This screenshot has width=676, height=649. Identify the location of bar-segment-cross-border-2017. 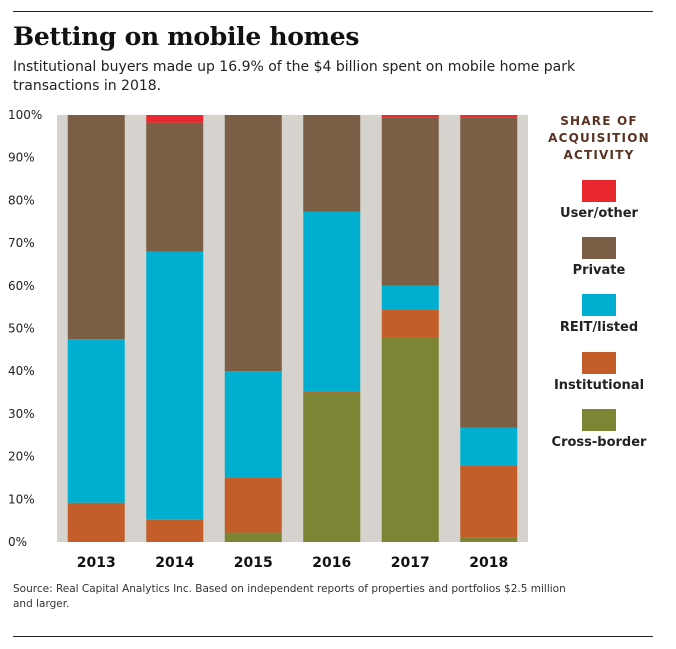
(410, 439).